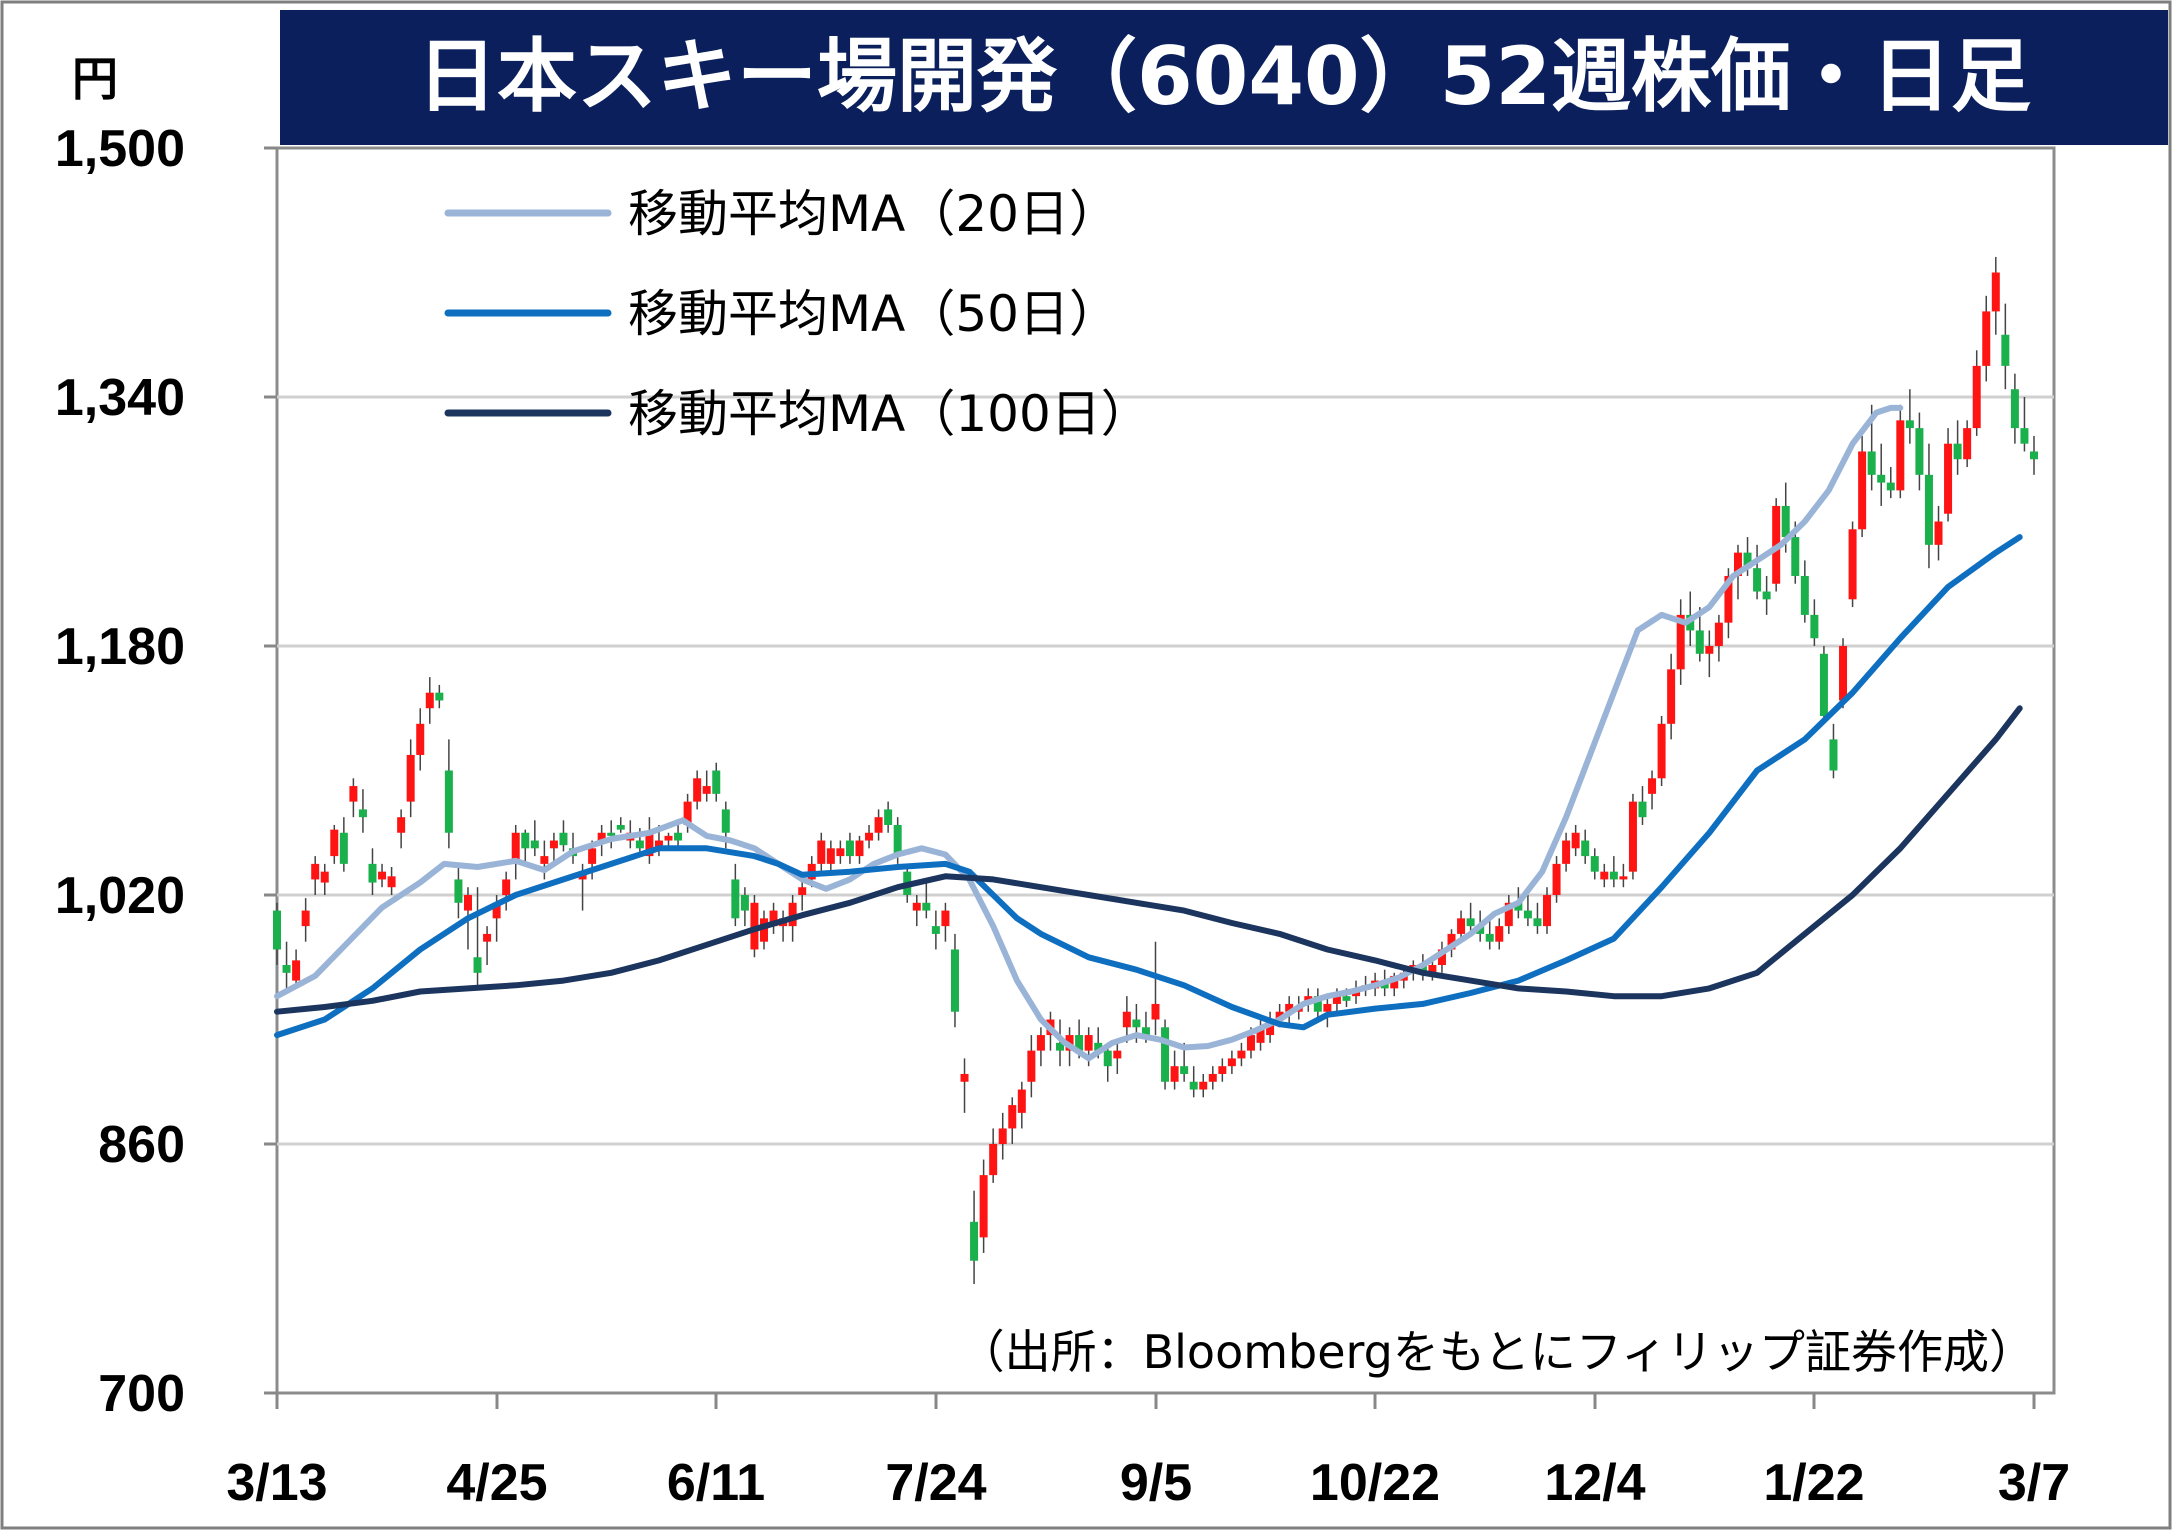 Image resolution: width=2172 pixels, height=1535 pixels. What do you see at coordinates (2034, 1483) in the screenshot?
I see `x-tick-label: 3/7` at bounding box center [2034, 1483].